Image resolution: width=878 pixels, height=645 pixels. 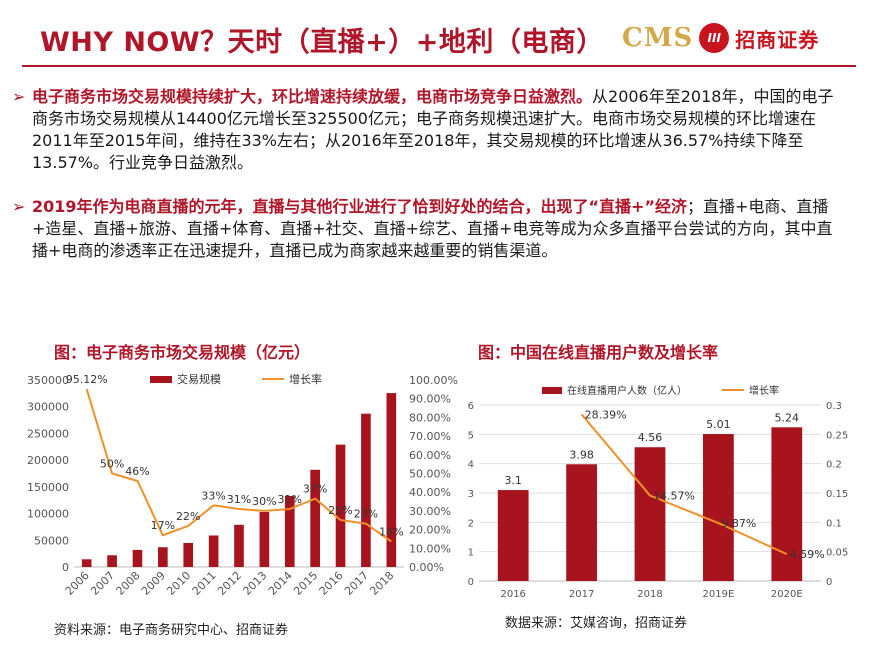 What do you see at coordinates (204, 583) in the screenshot?
I see `x-category-label: 2011` at bounding box center [204, 583].